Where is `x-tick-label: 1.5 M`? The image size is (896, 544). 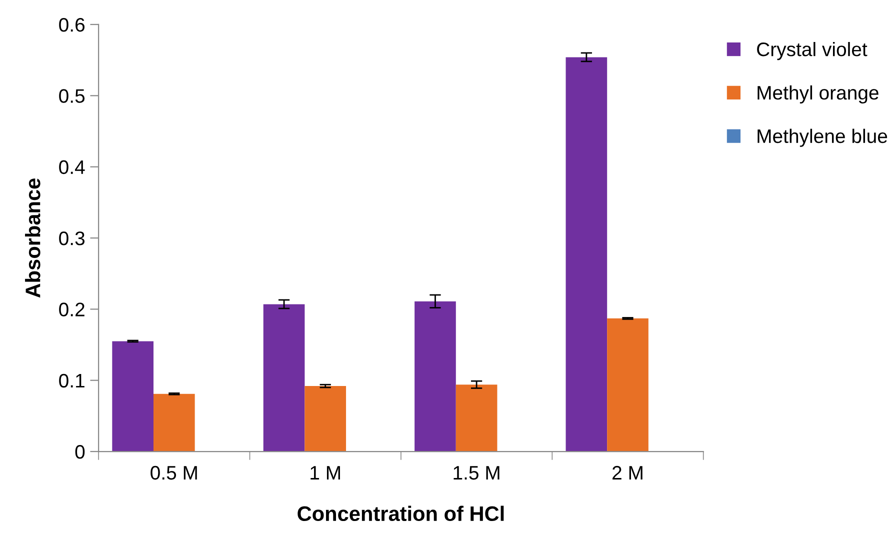 x-tick-label: 1.5 M is located at coordinates (477, 473).